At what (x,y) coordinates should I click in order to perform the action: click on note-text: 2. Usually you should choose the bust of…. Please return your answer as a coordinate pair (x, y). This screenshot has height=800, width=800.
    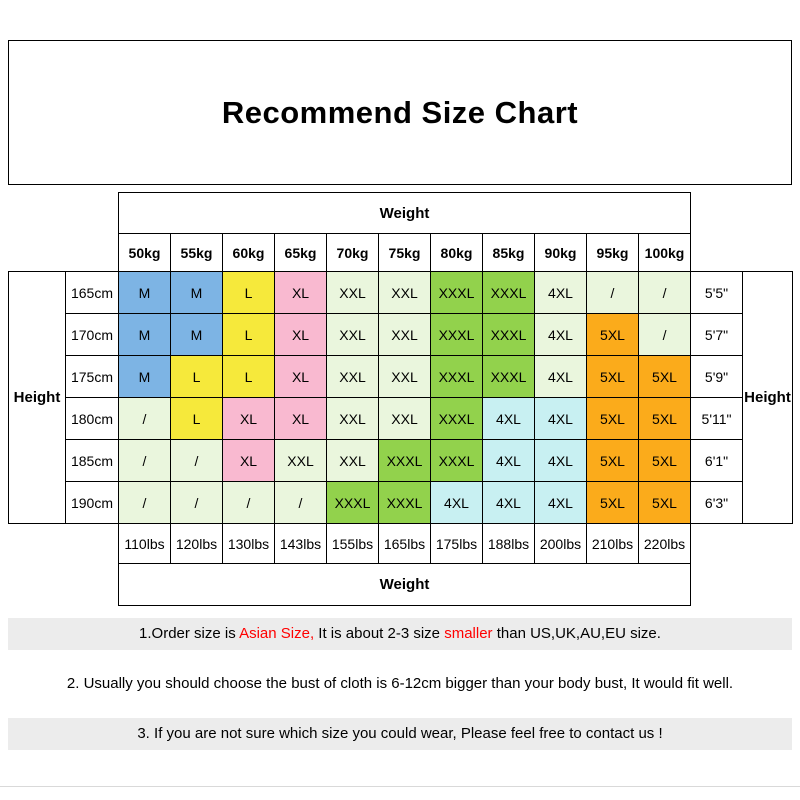
    Looking at the image, I should click on (400, 683).